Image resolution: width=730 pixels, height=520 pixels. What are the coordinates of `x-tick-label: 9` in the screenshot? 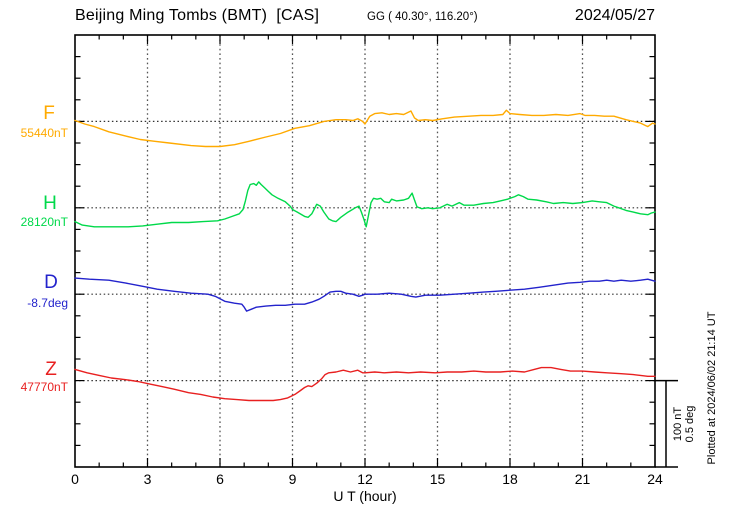 It's located at (292, 479).